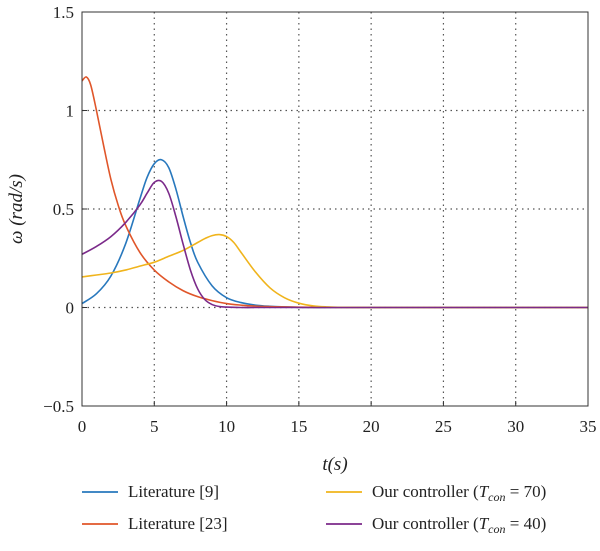  I want to click on legend-item: Literature [9], so click(150, 491).